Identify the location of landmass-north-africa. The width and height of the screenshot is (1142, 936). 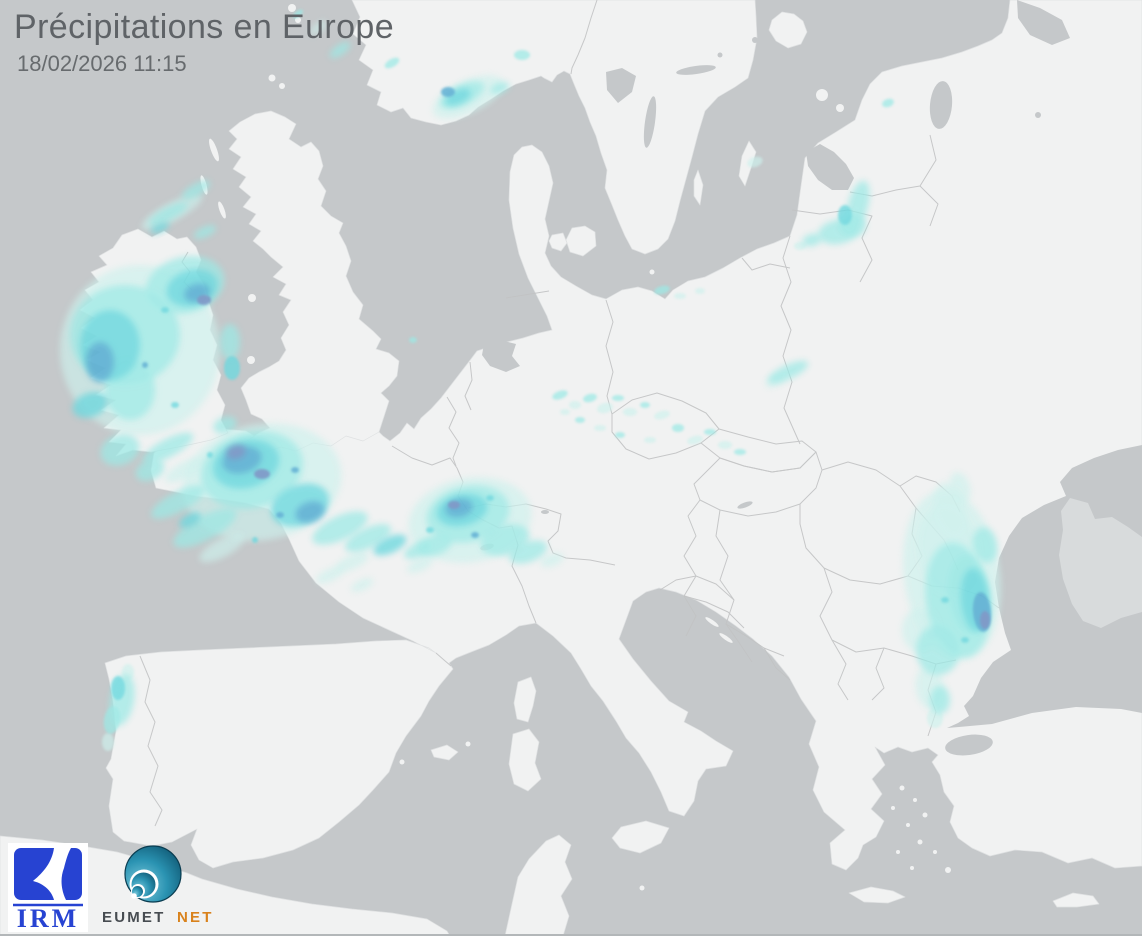
(225, 885).